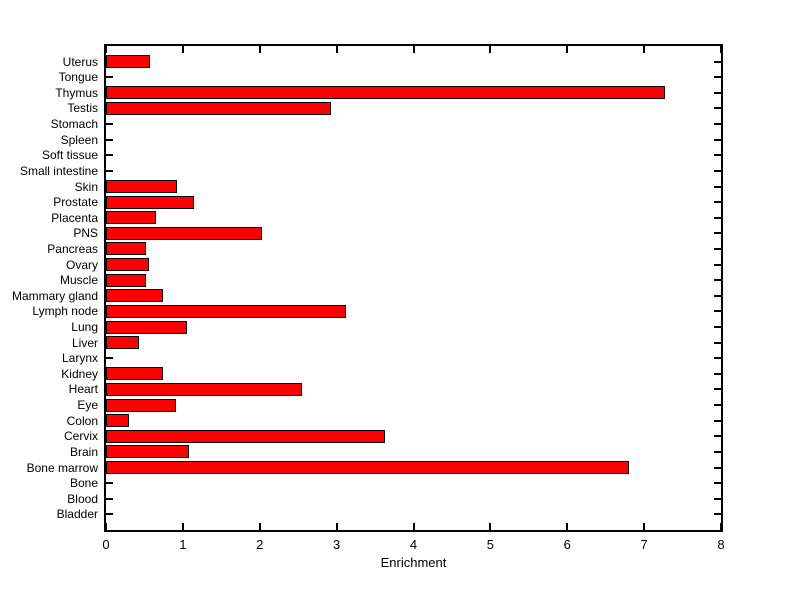 The height and width of the screenshot is (599, 800). Describe the element at coordinates (81, 264) in the screenshot. I see `y-axis-label: Ovary` at that location.